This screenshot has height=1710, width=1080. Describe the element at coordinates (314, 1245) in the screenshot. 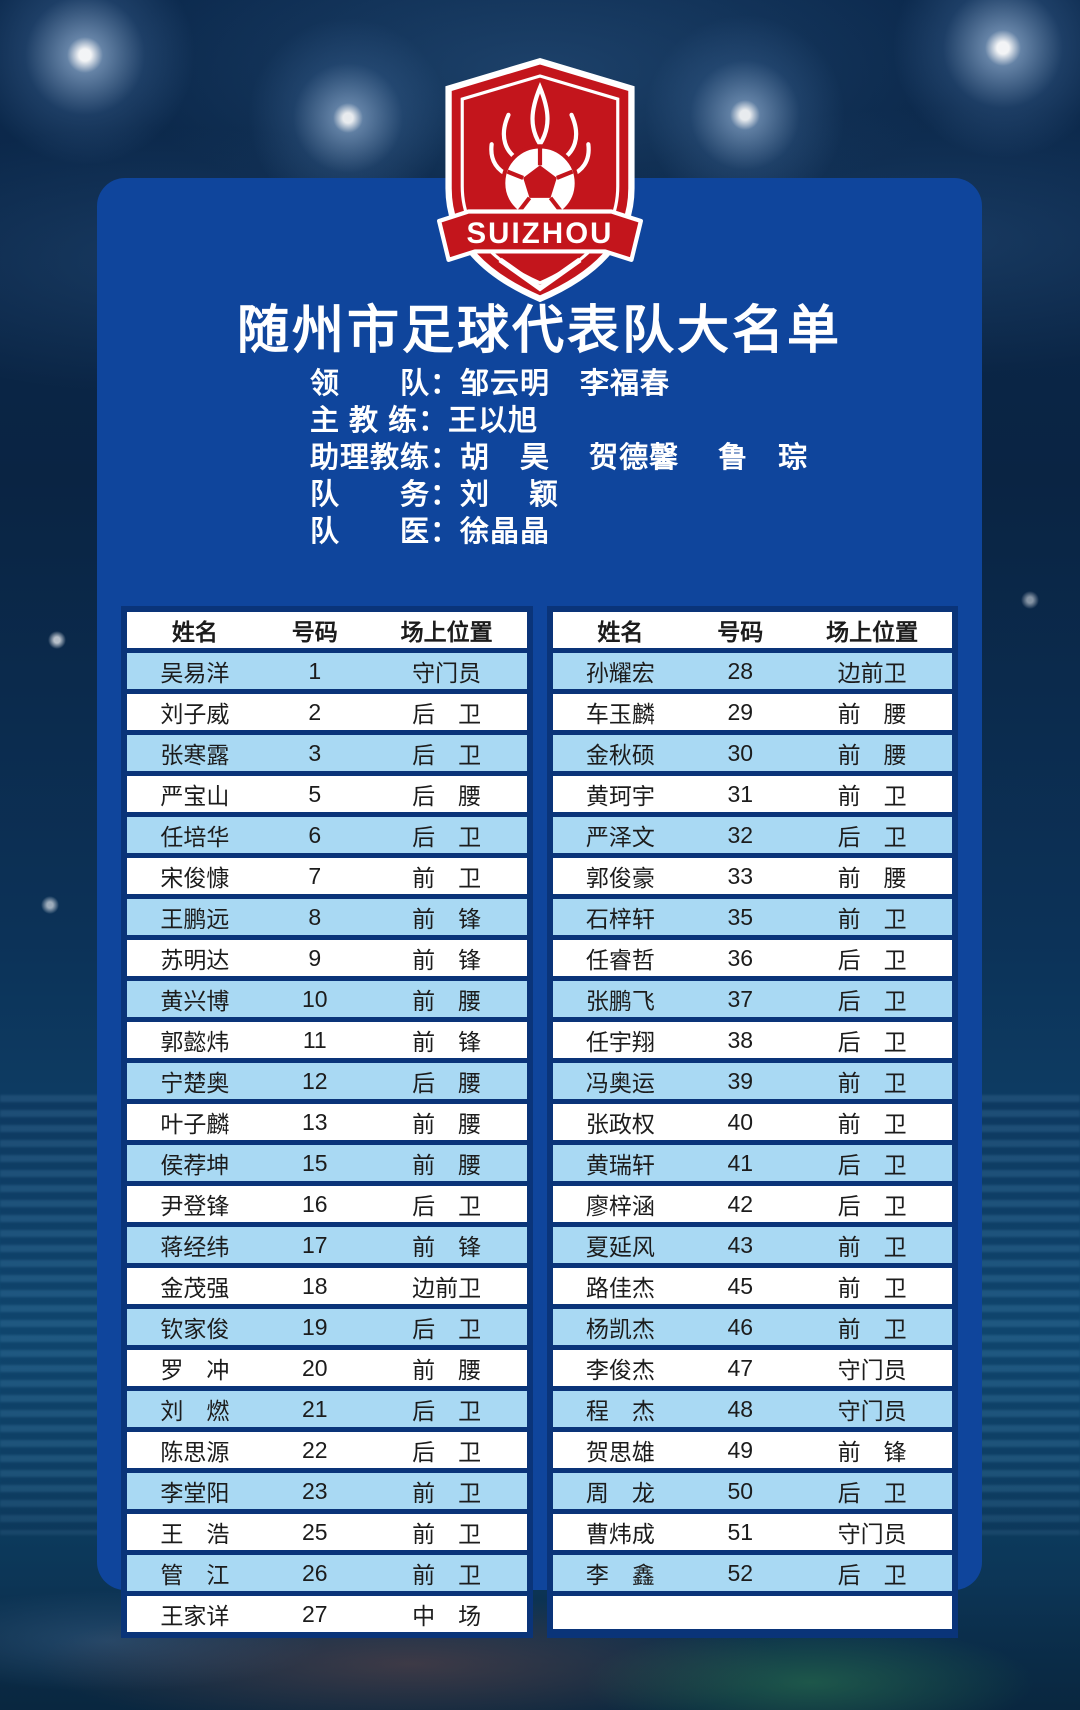

I see `player-number: 17` at that location.